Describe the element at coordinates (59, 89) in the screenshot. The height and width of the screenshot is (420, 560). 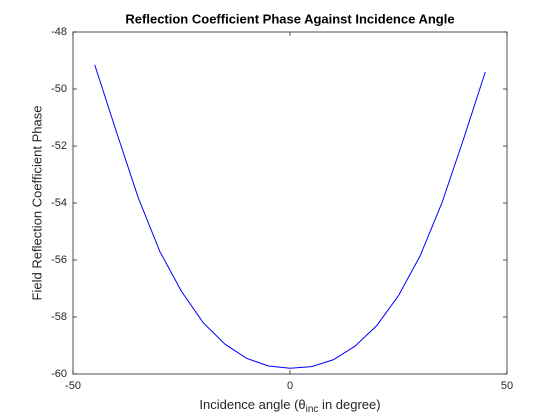
I see `y-tick-label: -50` at that location.